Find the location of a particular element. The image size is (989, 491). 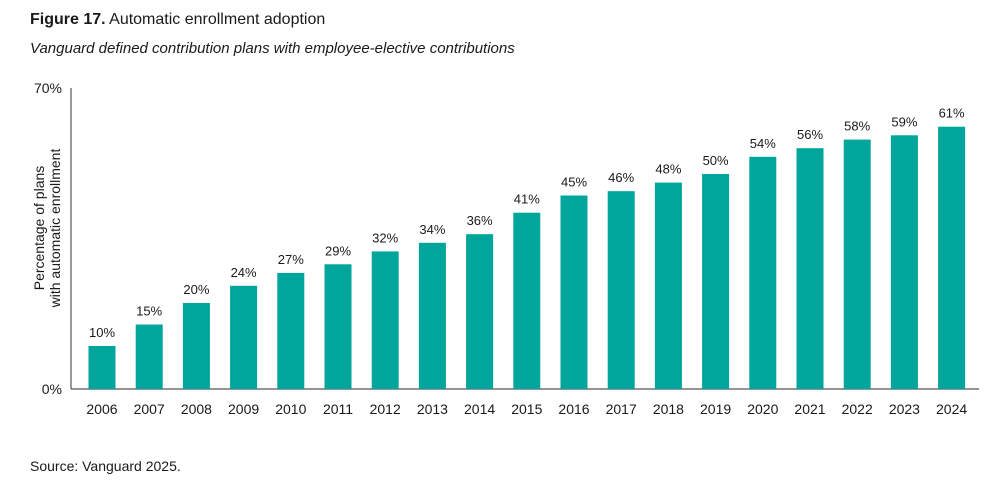

x-tick-label: 2017 is located at coordinates (621, 409).